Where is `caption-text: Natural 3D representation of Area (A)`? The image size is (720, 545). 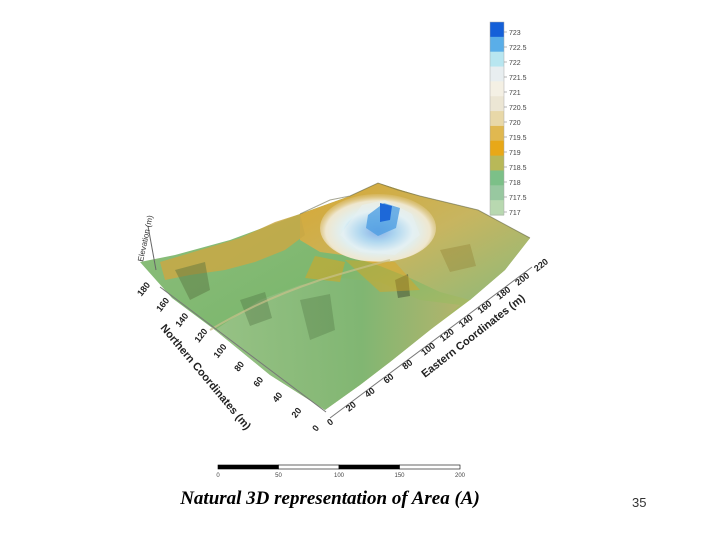 caption-text: Natural 3D representation of Area (A) is located at coordinates (330, 498).